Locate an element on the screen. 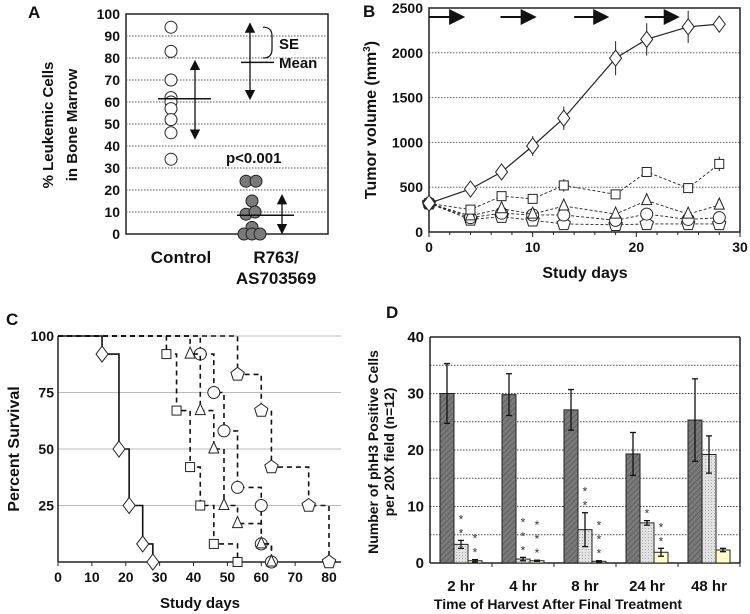 The width and height of the screenshot is (750, 614). x-tick-label: 40 is located at coordinates (194, 577).